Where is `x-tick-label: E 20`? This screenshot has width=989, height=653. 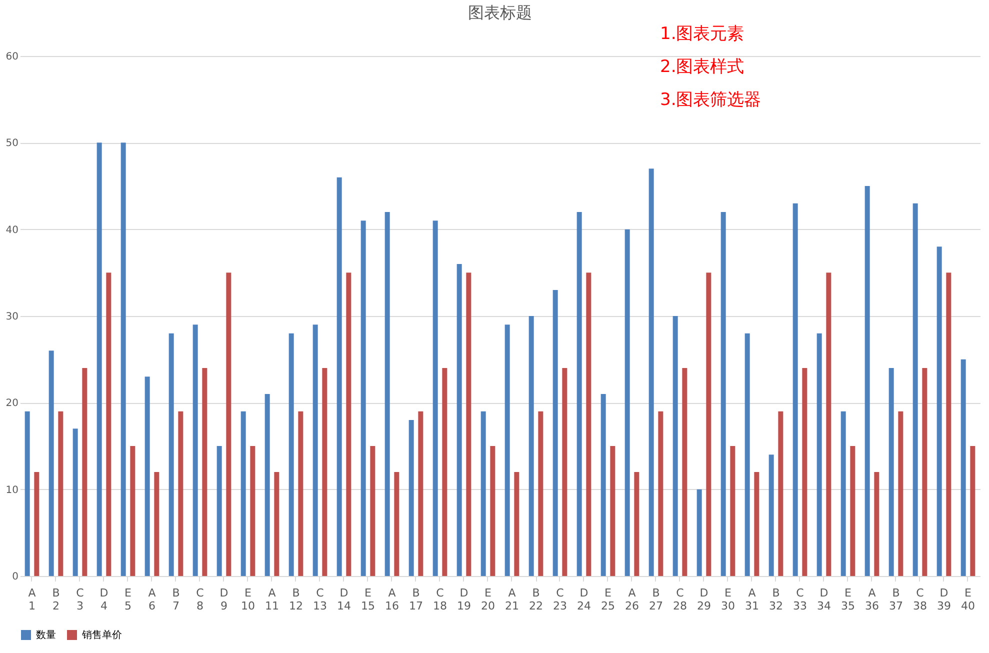 x-tick-label: E 20 is located at coordinates (488, 599).